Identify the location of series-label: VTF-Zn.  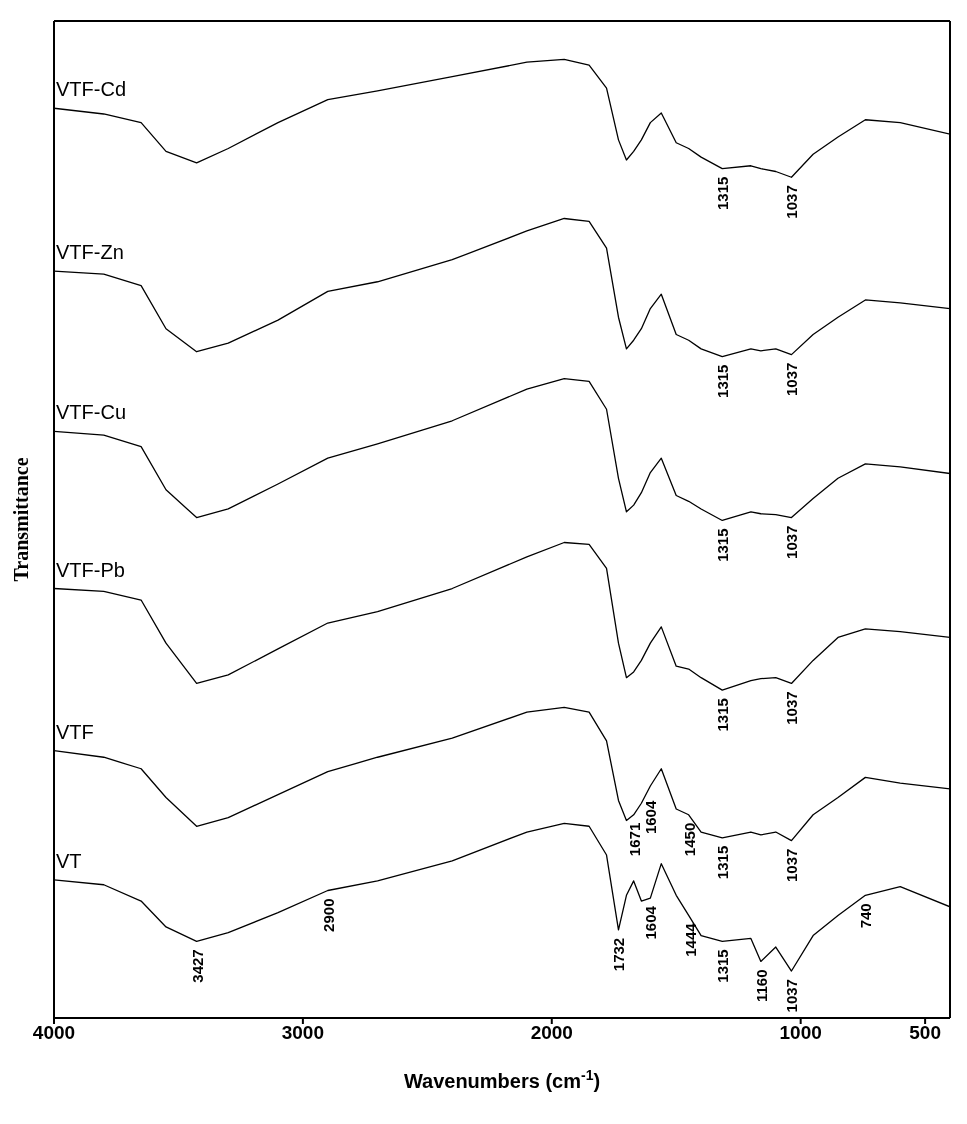
(90, 252).